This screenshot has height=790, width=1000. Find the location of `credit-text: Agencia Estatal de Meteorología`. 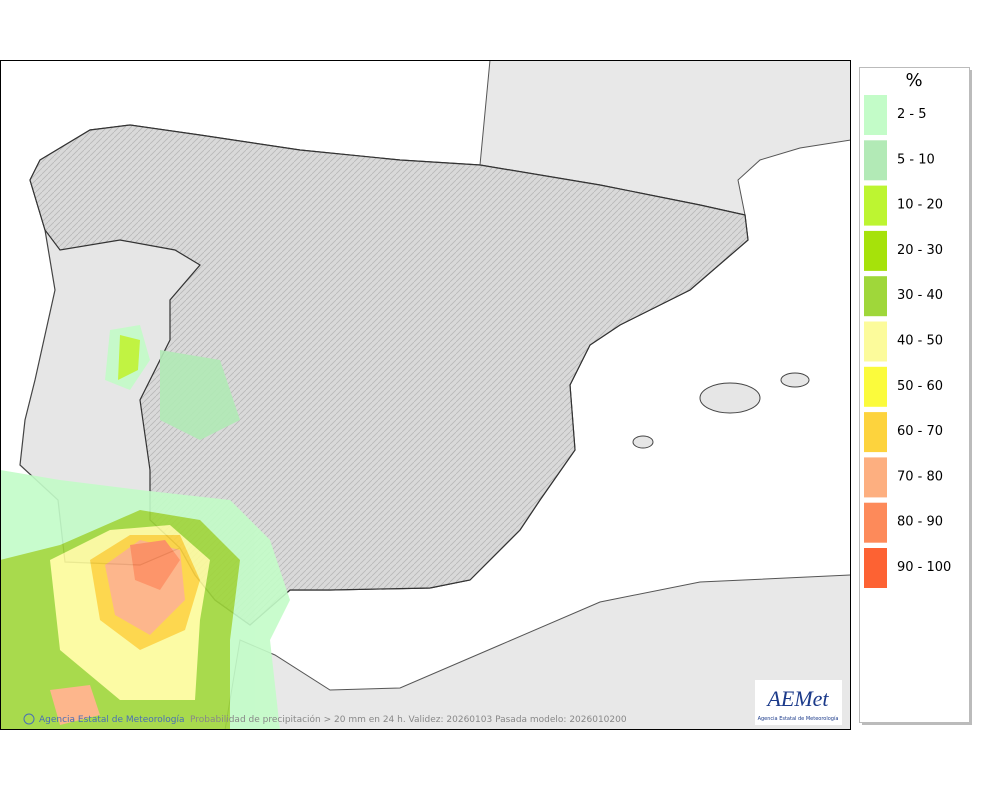

credit-text: Agencia Estatal de Meteorología is located at coordinates (112, 720).